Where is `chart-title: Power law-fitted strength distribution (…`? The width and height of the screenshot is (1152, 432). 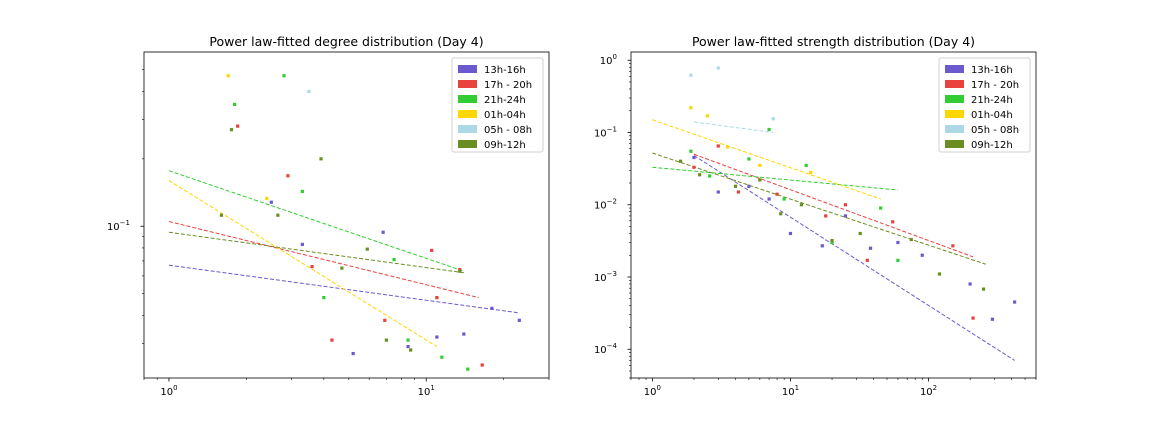 chart-title: Power law-fitted strength distribution (… is located at coordinates (833, 41).